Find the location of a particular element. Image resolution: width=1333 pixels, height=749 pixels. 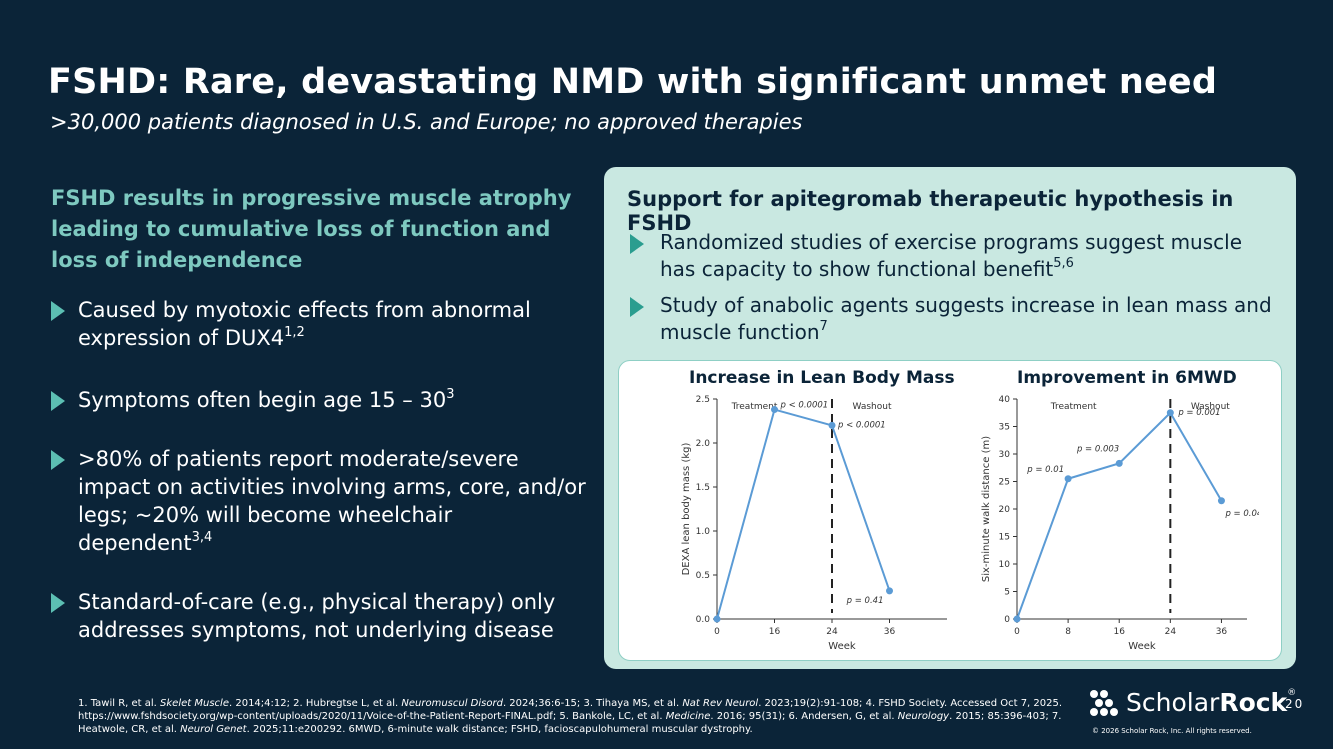

y-tick-label: 5 is located at coordinates (1007, 593).